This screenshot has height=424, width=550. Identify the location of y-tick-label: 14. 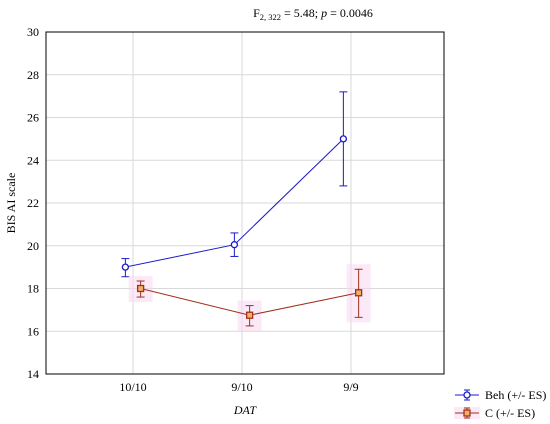
(33, 374).